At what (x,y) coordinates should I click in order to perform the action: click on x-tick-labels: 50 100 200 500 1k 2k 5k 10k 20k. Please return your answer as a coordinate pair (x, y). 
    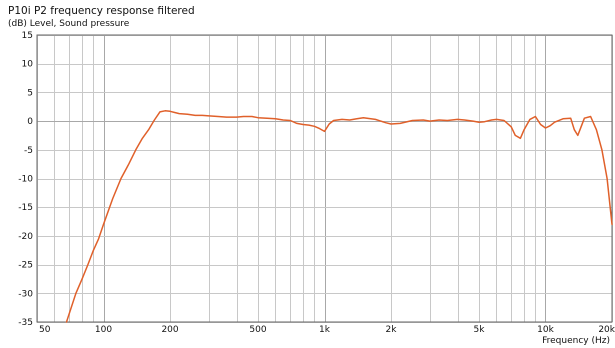
    Looking at the image, I should click on (327, 330).